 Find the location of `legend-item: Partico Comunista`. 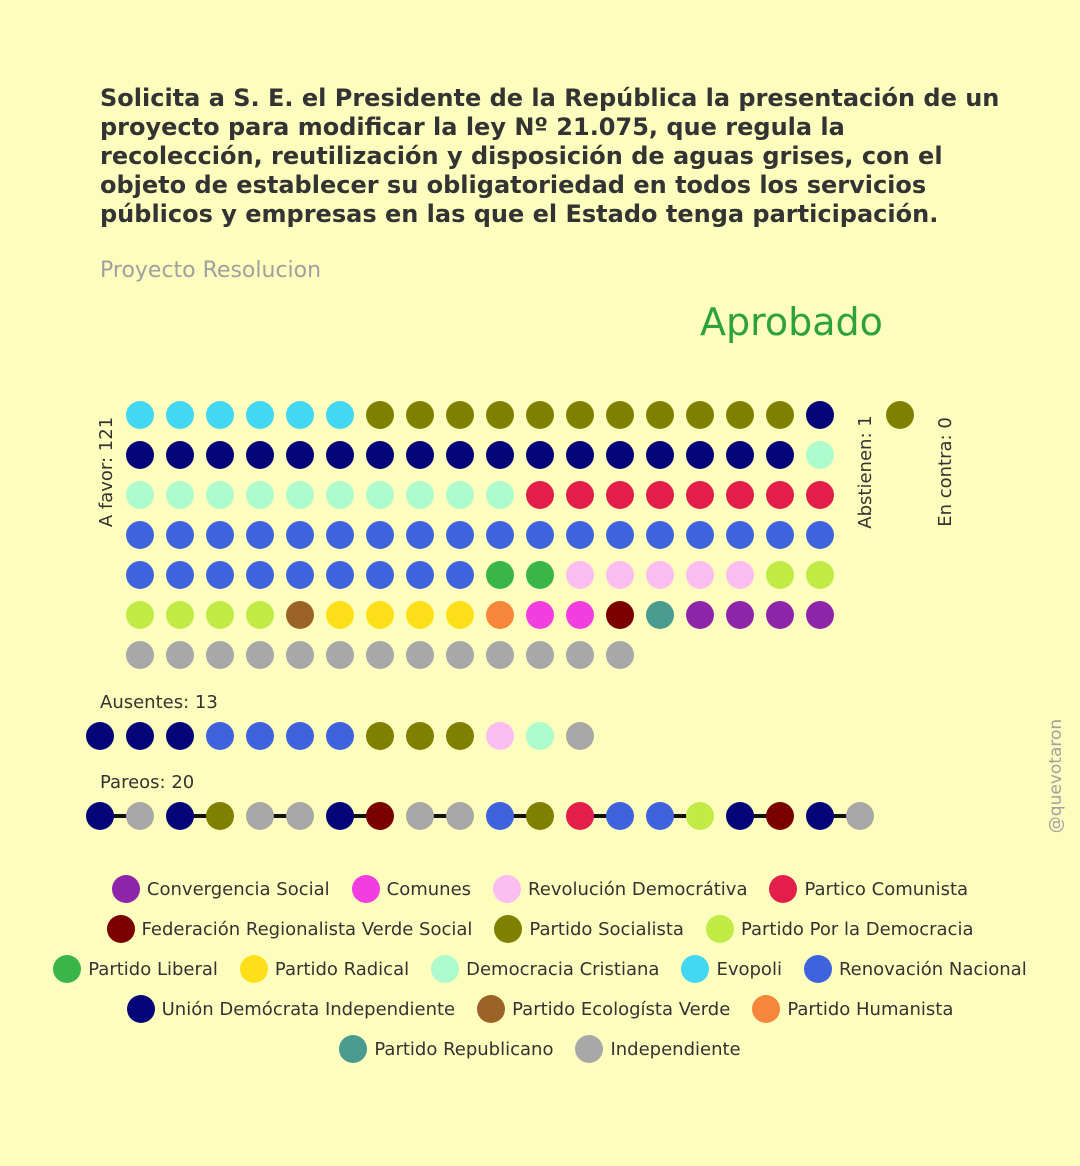

legend-item: Partico Comunista is located at coordinates (868, 889).